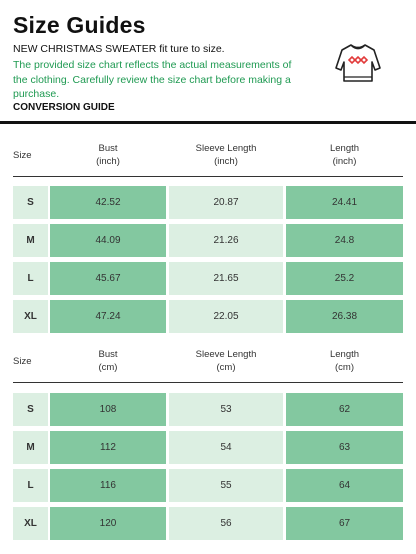 This screenshot has width=416, height=554. Describe the element at coordinates (108, 278) in the screenshot. I see `inch-cell-bust: 45.67` at that location.